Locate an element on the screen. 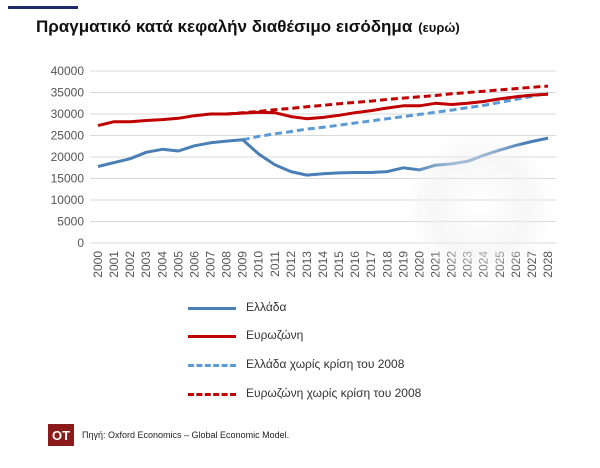 This screenshot has height=468, width=600. x-tick-label: 2004 is located at coordinates (162, 264).